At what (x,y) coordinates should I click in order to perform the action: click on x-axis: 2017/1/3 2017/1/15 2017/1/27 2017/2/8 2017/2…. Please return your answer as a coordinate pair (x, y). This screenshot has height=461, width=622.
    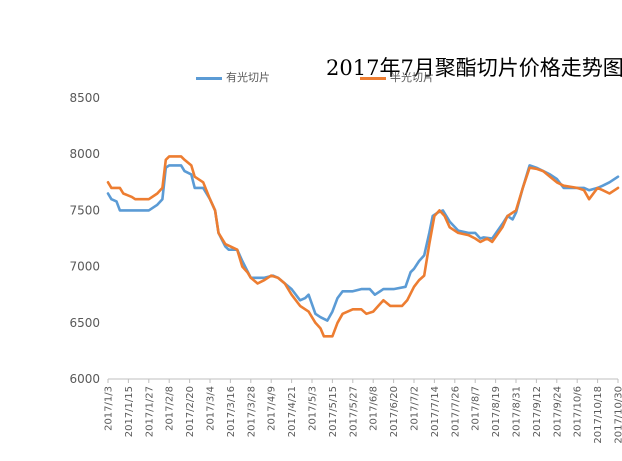
    Looking at the image, I should click on (363, 411).